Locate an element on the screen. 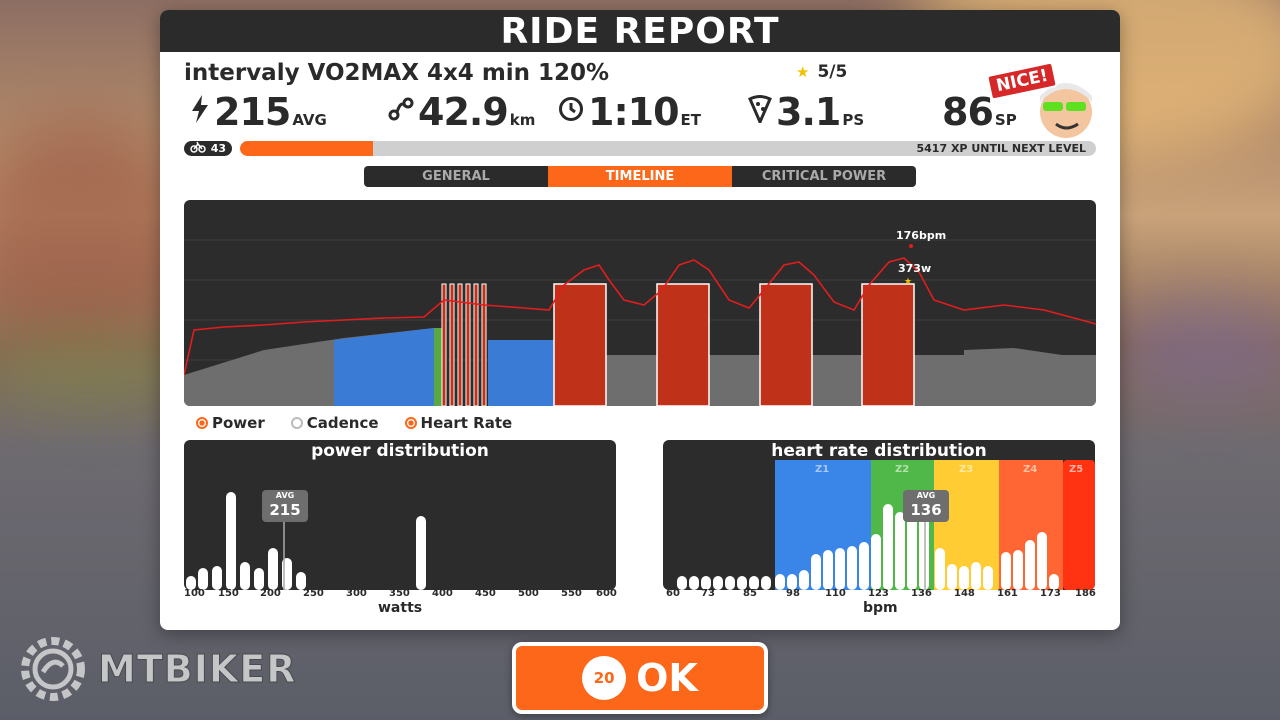 The width and height of the screenshot is (1280, 720). xp-progress-bar: 5417 XP UNTIL NEXT LEVEL is located at coordinates (668, 148).